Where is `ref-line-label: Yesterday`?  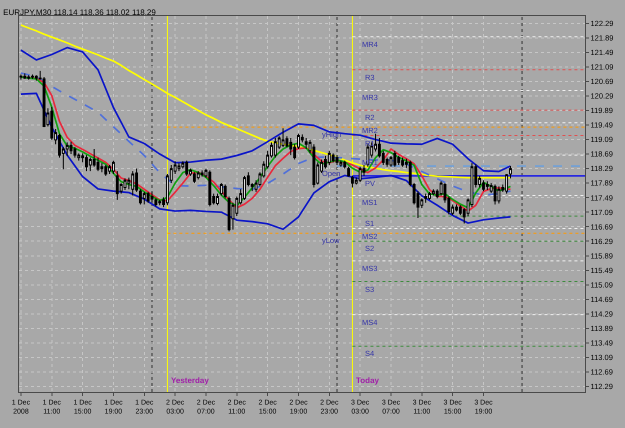 ref-line-label: Yesterday is located at coordinates (190, 380).